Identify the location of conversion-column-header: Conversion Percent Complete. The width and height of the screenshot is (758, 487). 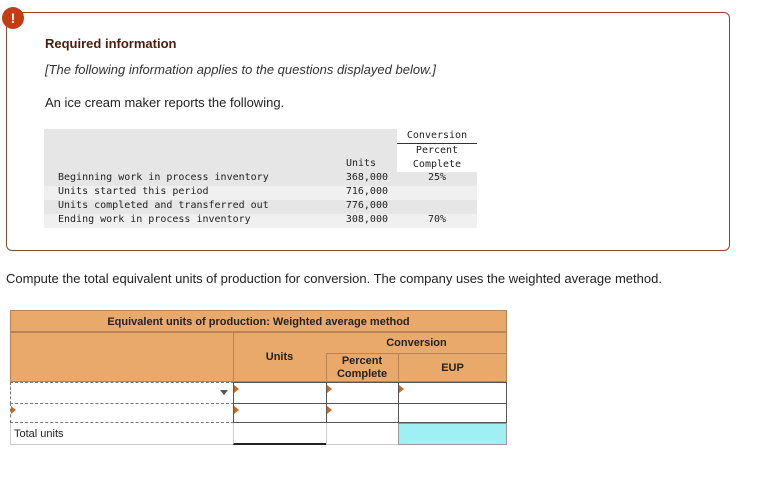
(437, 150).